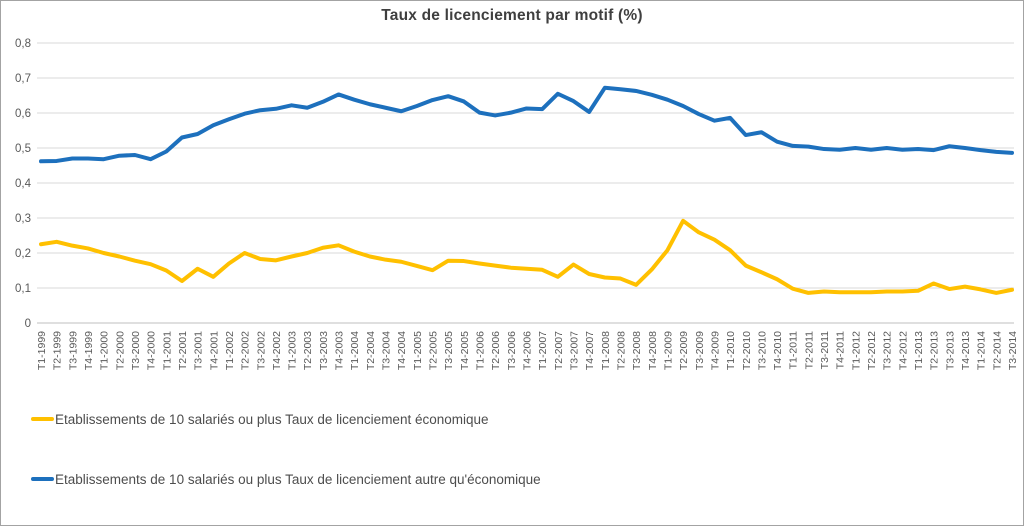 Image resolution: width=1024 pixels, height=526 pixels. What do you see at coordinates (42, 350) in the screenshot?
I see `svg-text: T1-1999` at bounding box center [42, 350].